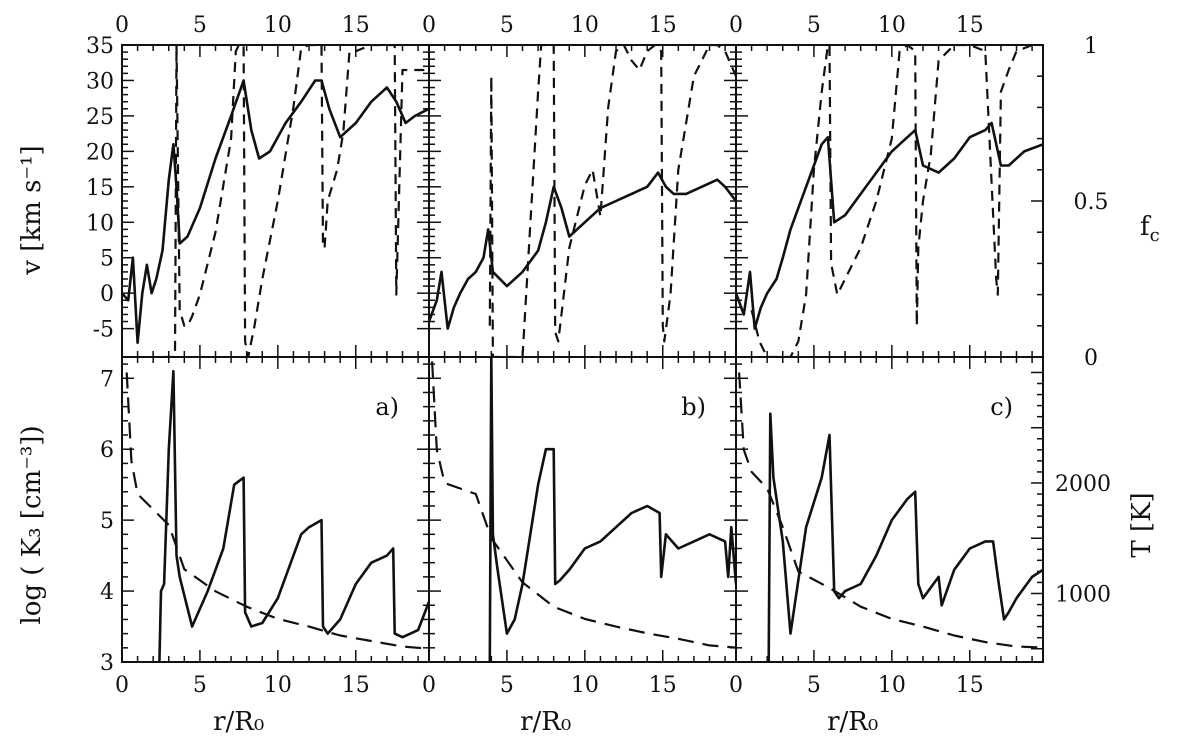 The width and height of the screenshot is (1200, 756). Describe the element at coordinates (100, 152) in the screenshot. I see `y-tick-label-left-top: 20` at that location.